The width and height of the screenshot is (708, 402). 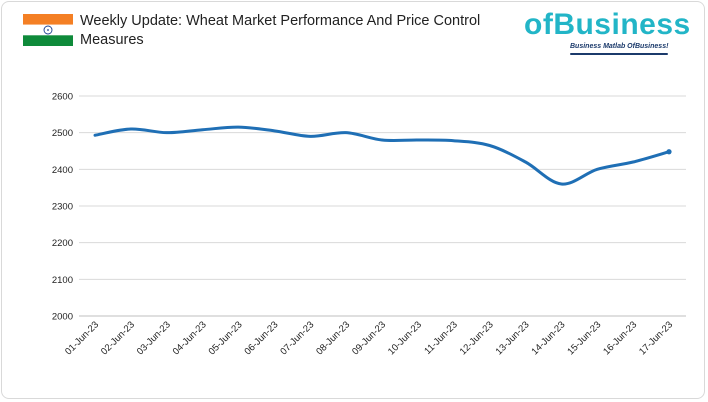 I want to click on x-tick-label: 06-Jun-23, so click(x=261, y=338).